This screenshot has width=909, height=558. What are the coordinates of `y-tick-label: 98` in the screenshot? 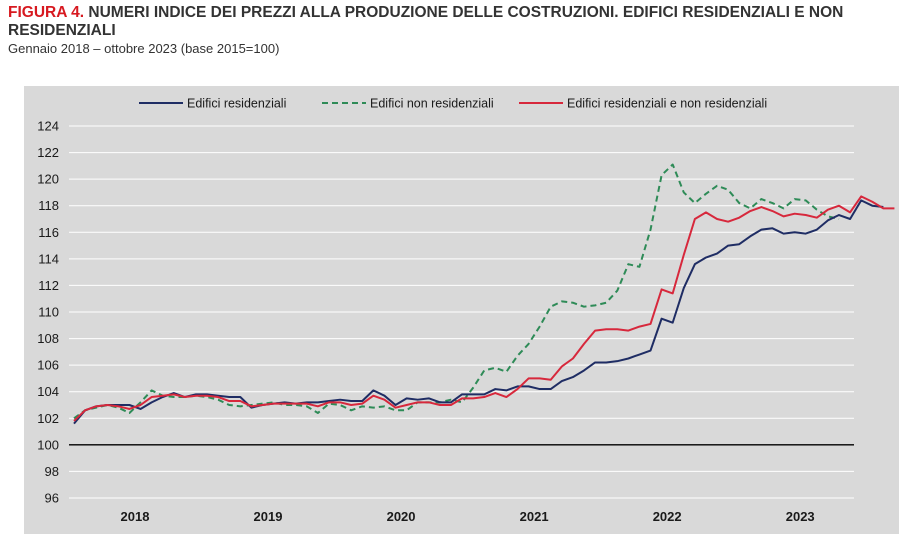 It's located at (52, 471).